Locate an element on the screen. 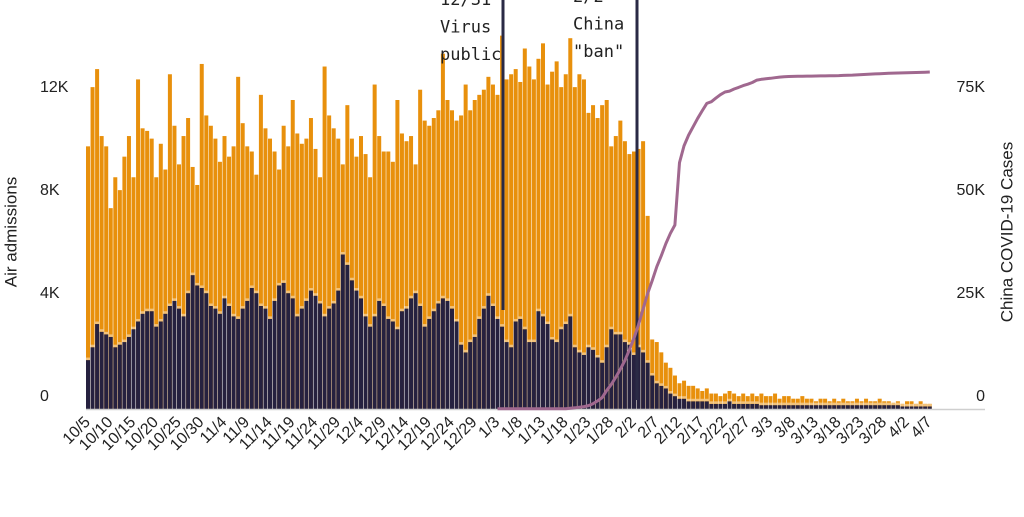 The width and height of the screenshot is (1024, 517). annotation: Virus is located at coordinates (465, 28).